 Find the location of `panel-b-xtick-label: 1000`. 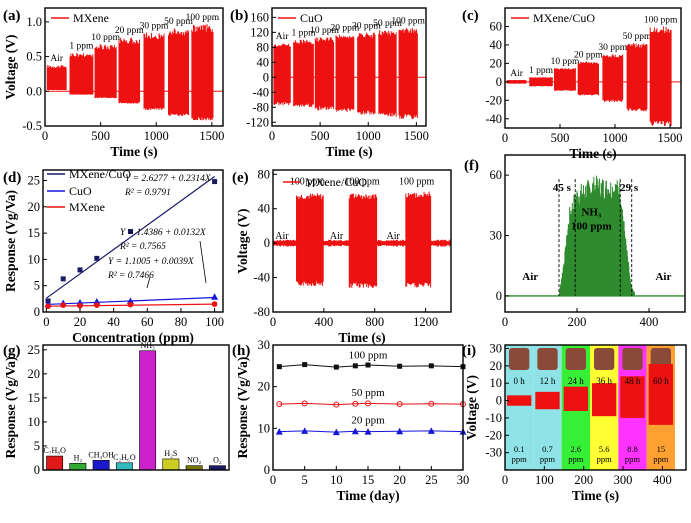

panel-b-xtick-label: 1000 is located at coordinates (368, 136).